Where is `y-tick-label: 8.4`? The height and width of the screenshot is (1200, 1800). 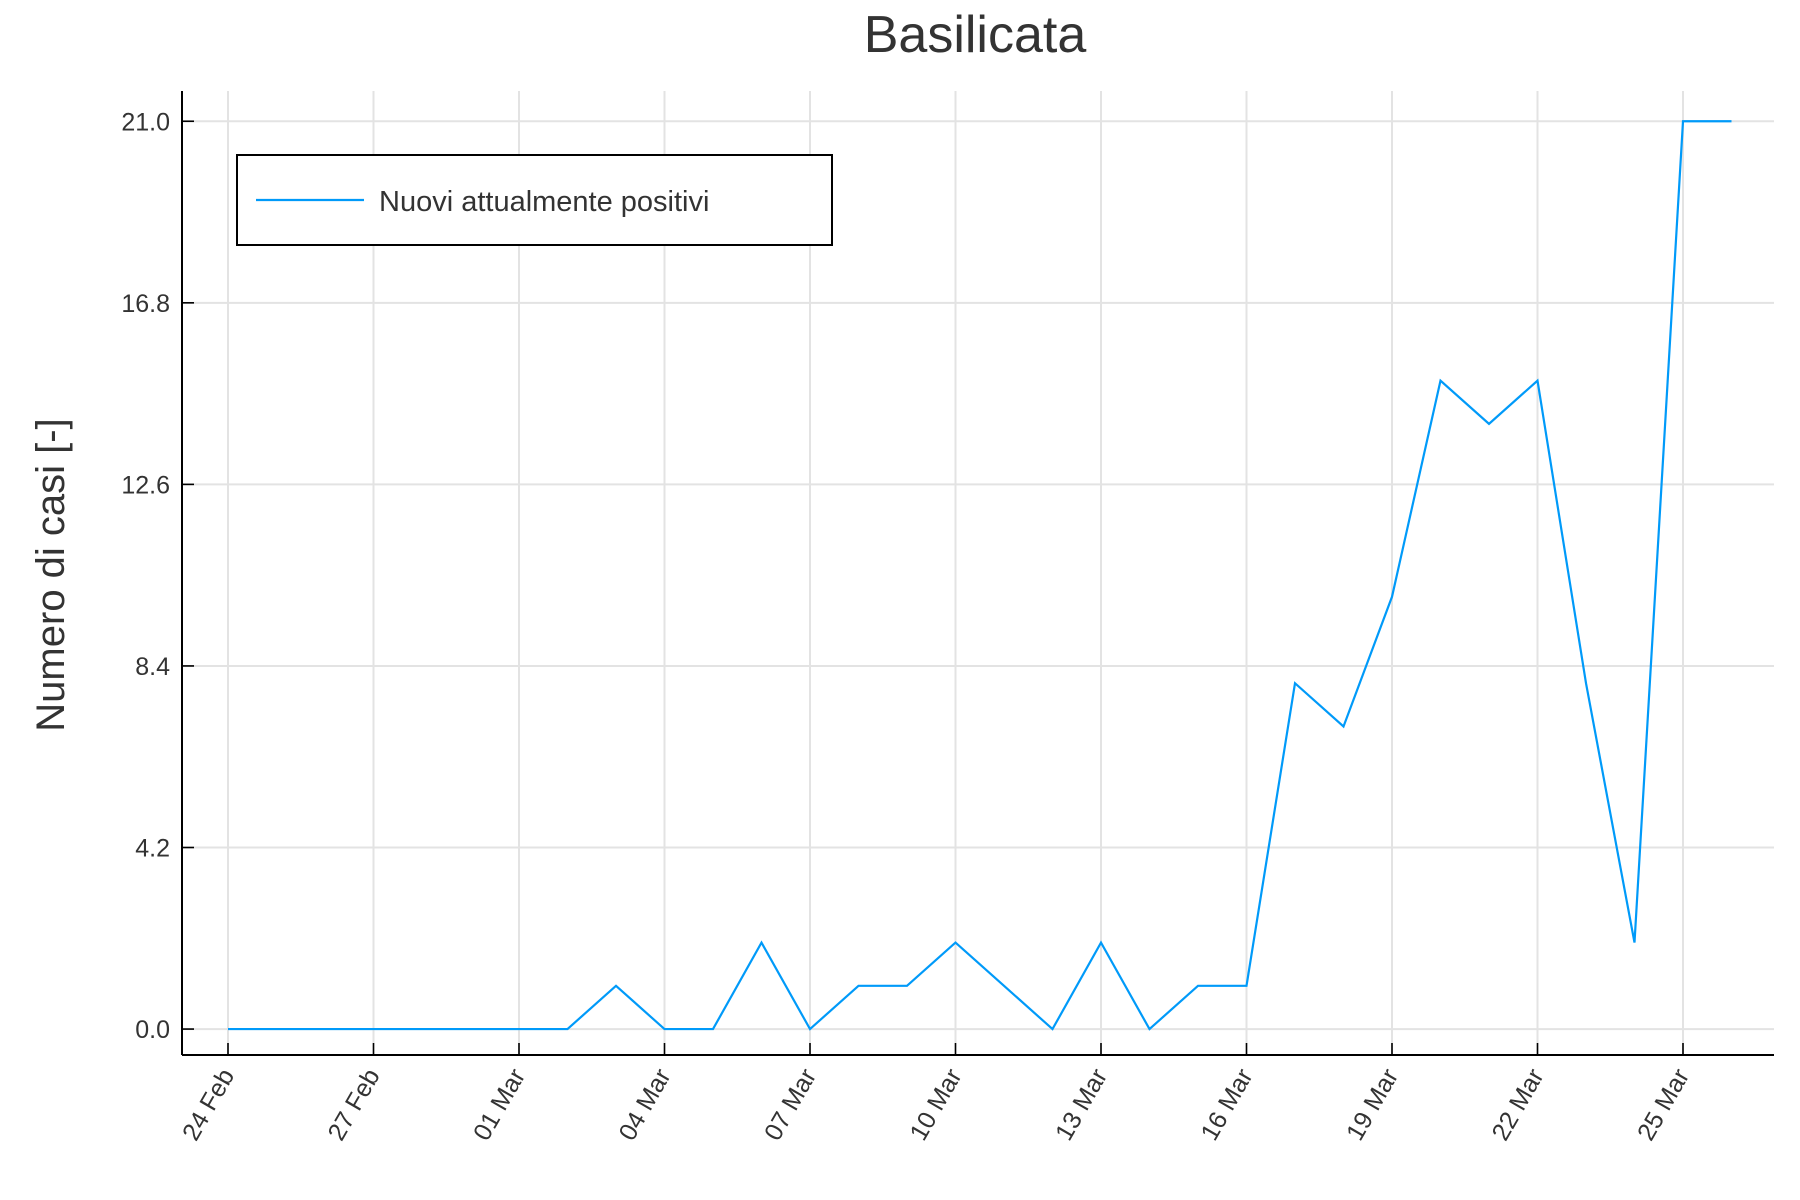 y-tick-label: 8.4 is located at coordinates (152, 667).